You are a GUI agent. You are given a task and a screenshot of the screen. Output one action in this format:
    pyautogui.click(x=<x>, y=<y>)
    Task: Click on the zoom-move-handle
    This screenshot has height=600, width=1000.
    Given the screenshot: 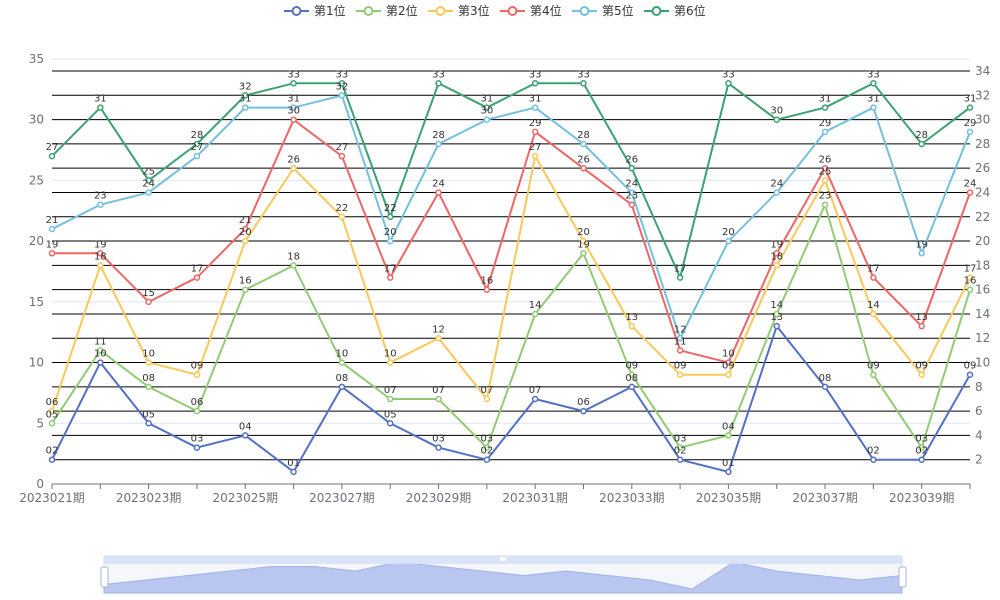 What is the action you would take?
    pyautogui.click(x=503, y=559)
    